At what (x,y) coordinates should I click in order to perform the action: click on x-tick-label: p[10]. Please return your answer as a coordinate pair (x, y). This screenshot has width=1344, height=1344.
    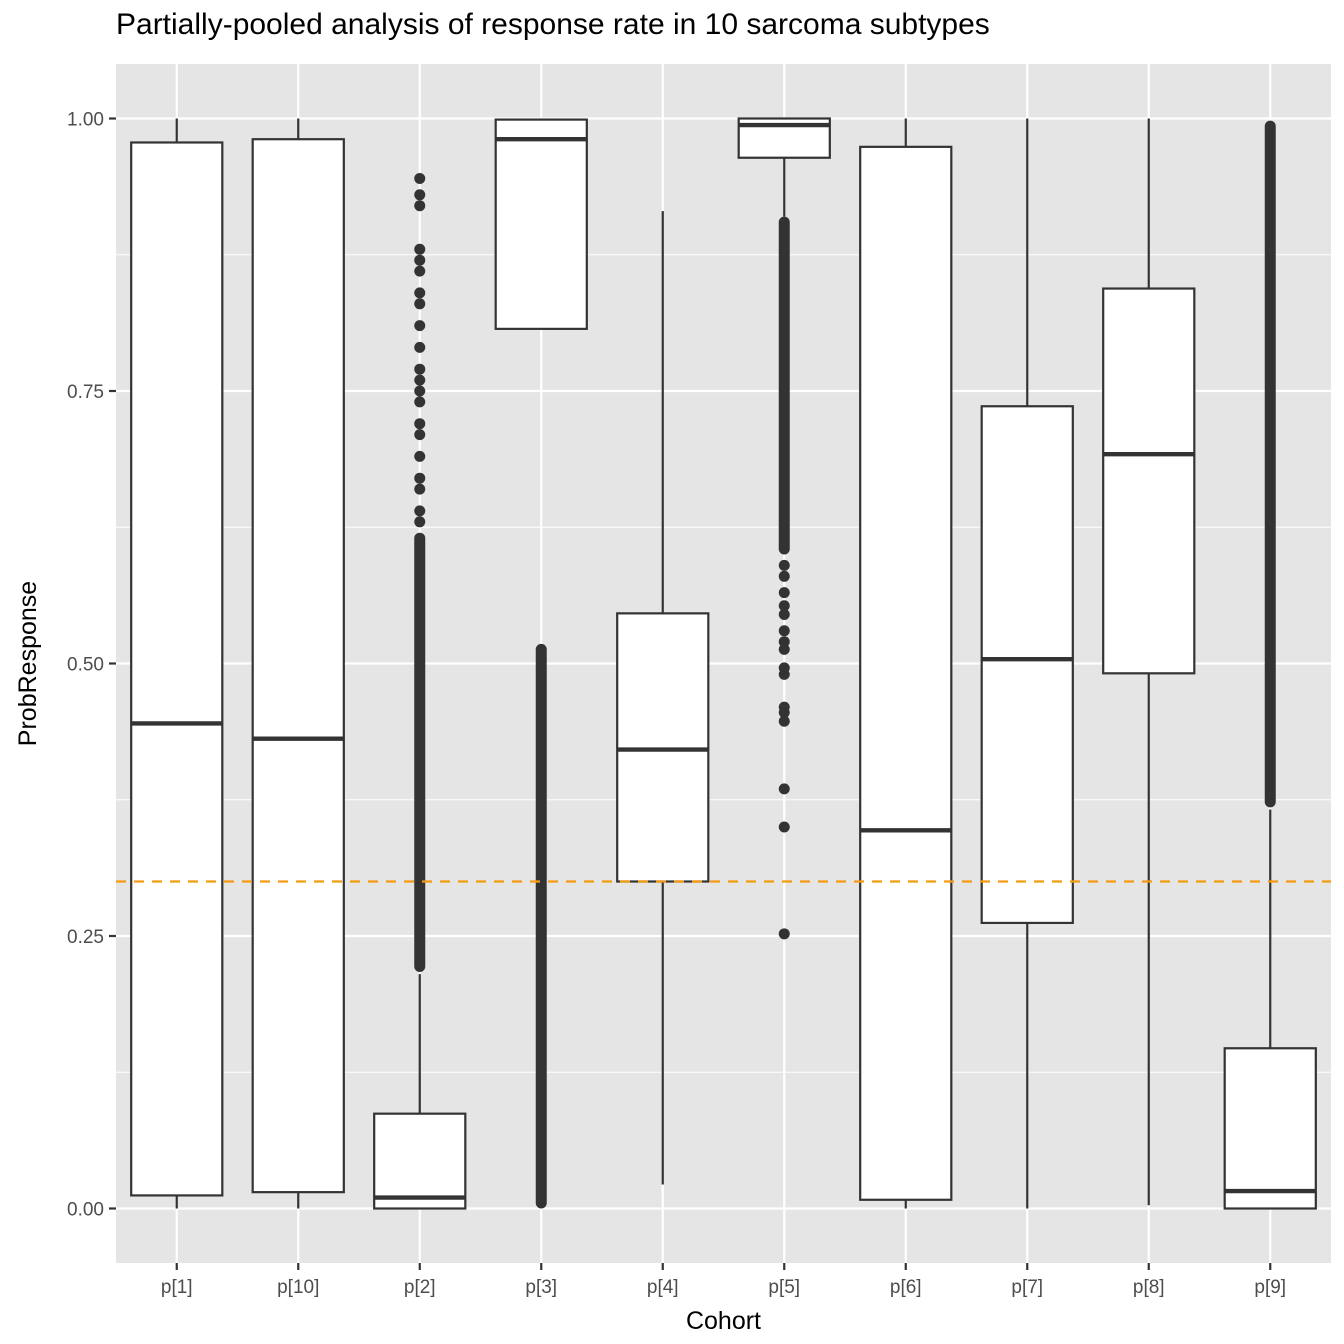
    Looking at the image, I should click on (298, 1287).